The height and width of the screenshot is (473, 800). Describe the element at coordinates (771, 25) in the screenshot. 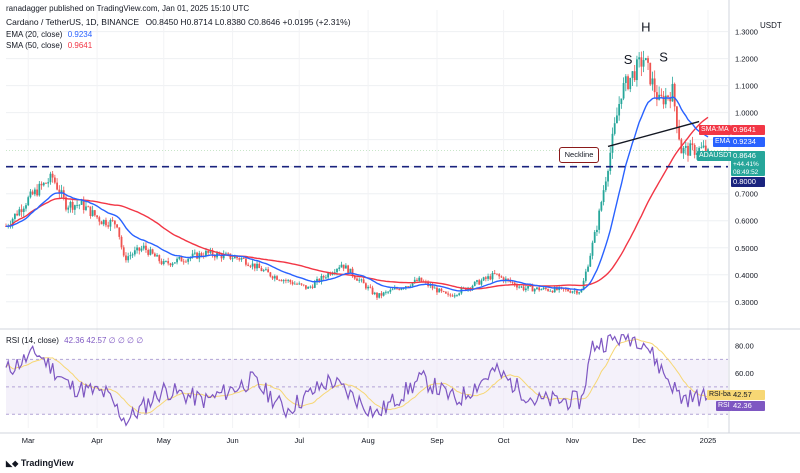

I see `currency-label: USDT` at that location.